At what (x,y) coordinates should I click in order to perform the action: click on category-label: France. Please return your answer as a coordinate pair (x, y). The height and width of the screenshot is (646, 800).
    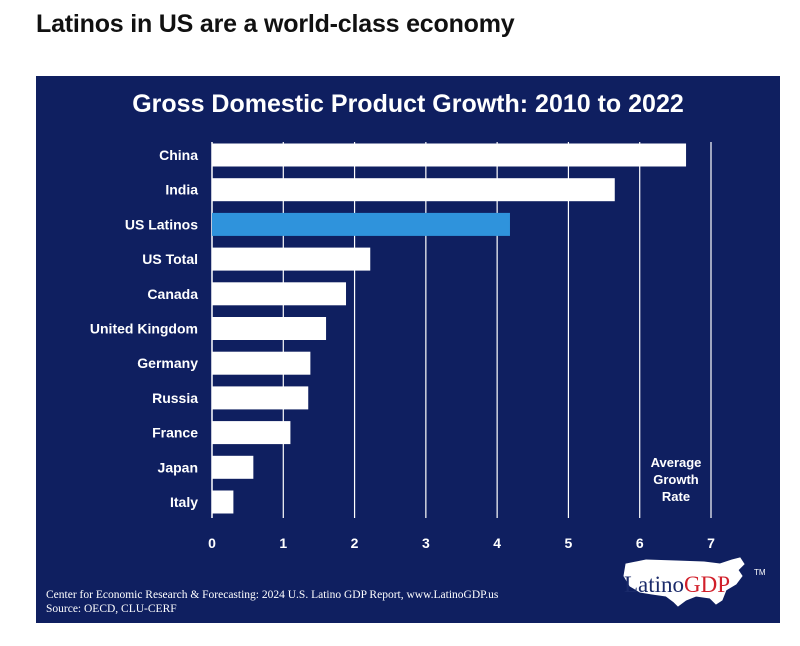
    Looking at the image, I should click on (175, 433).